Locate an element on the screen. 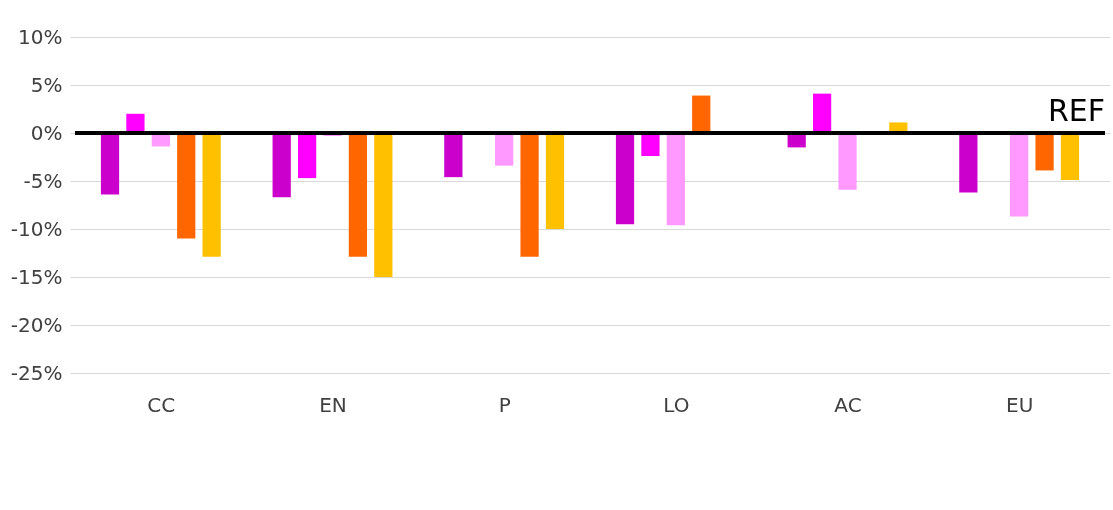  y-tick-label: -15% is located at coordinates (36, 276).